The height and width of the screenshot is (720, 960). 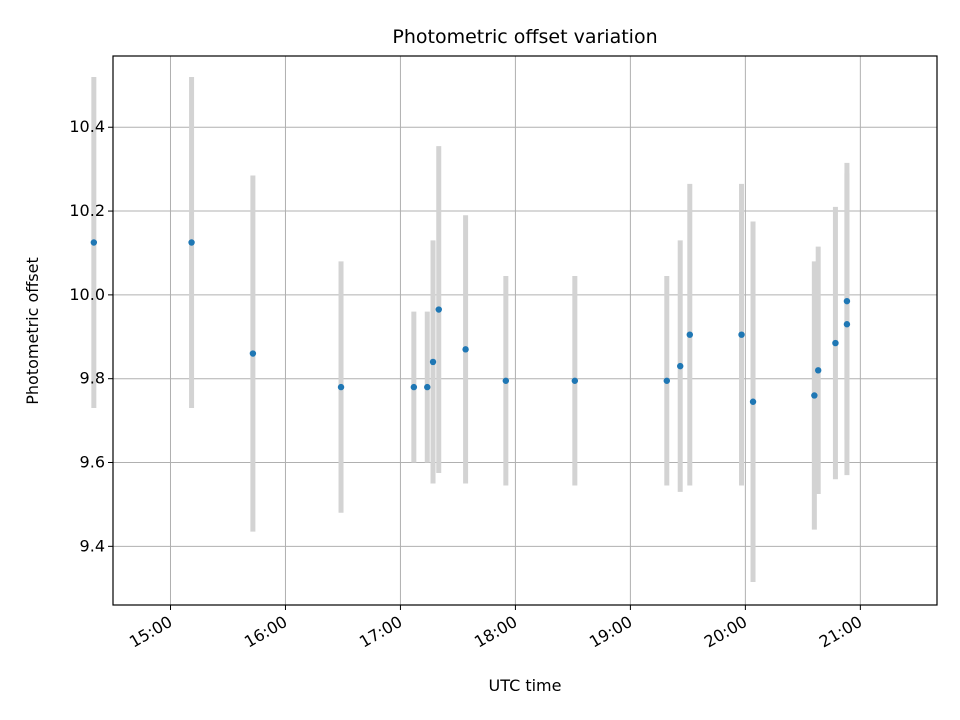 I want to click on y-tick-label: 9.6, so click(x=92, y=462).